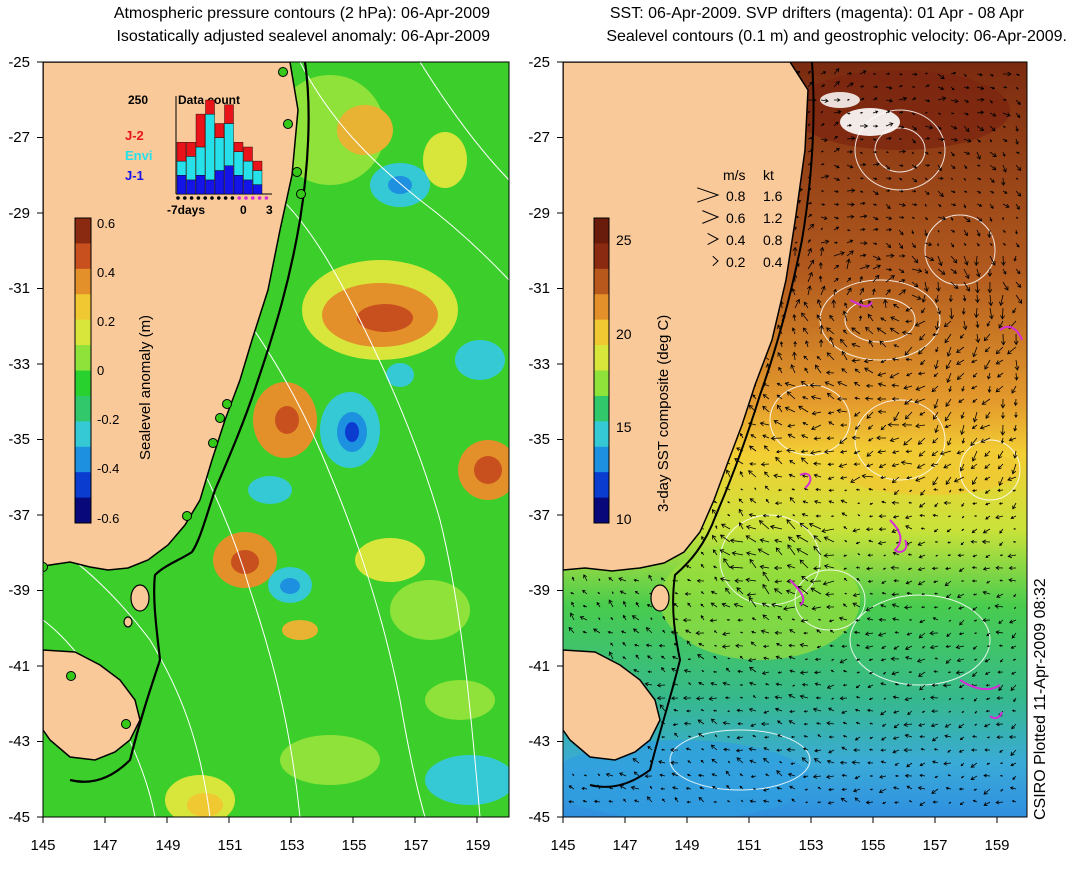 The width and height of the screenshot is (1080, 870). What do you see at coordinates (19, 515) in the screenshot?
I see `lat-label: -37` at bounding box center [19, 515].